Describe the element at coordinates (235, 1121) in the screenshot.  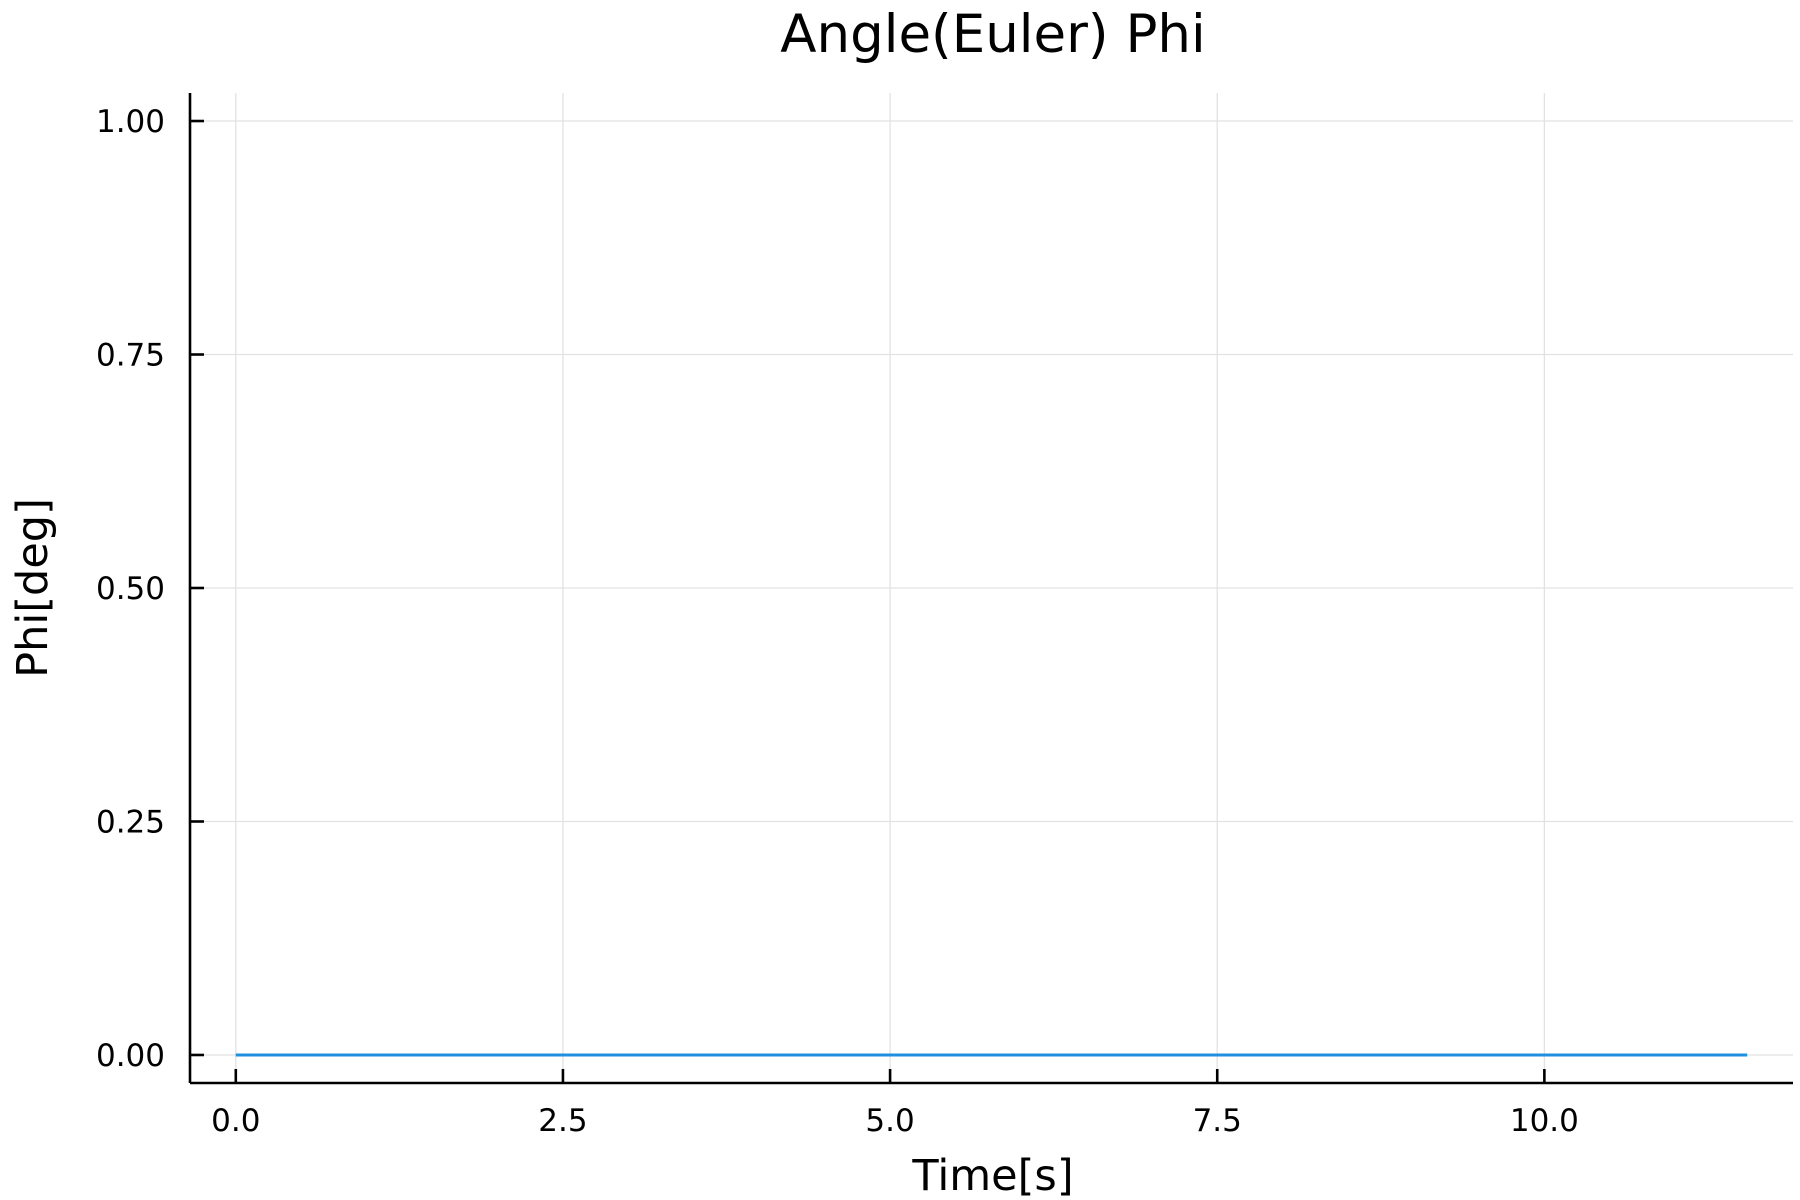
I see `x-tick-label: 0.0` at that location.